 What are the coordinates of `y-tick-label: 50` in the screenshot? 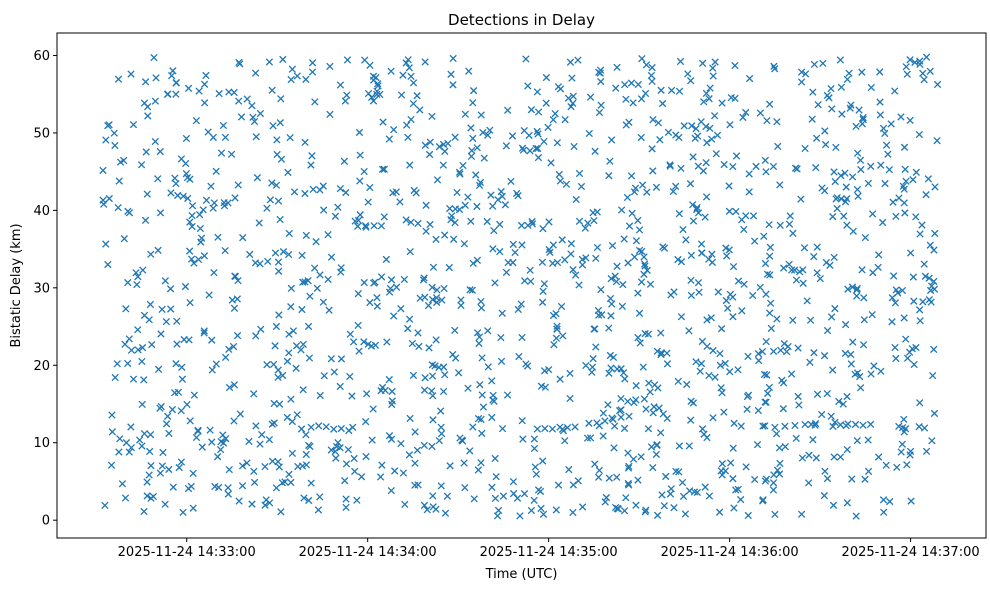 It's located at (41, 133).